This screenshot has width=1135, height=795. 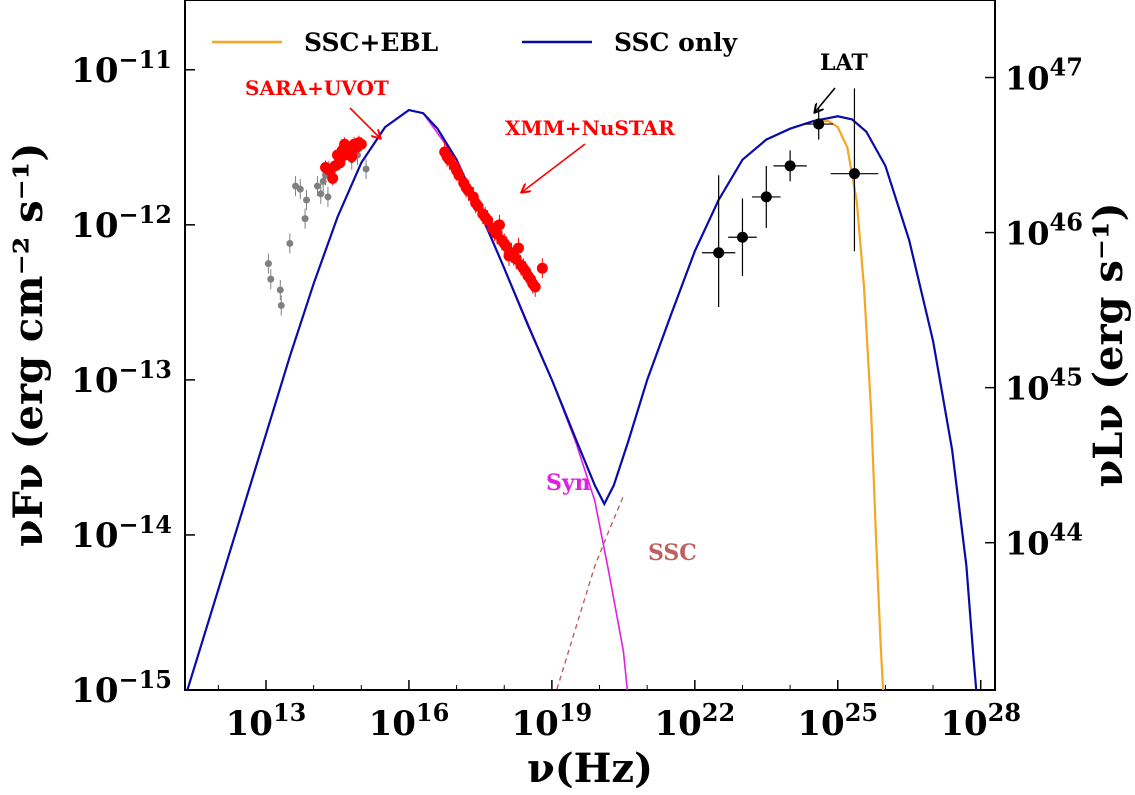 I want to click on y-tick-label: 10−15, so click(x=121, y=688).